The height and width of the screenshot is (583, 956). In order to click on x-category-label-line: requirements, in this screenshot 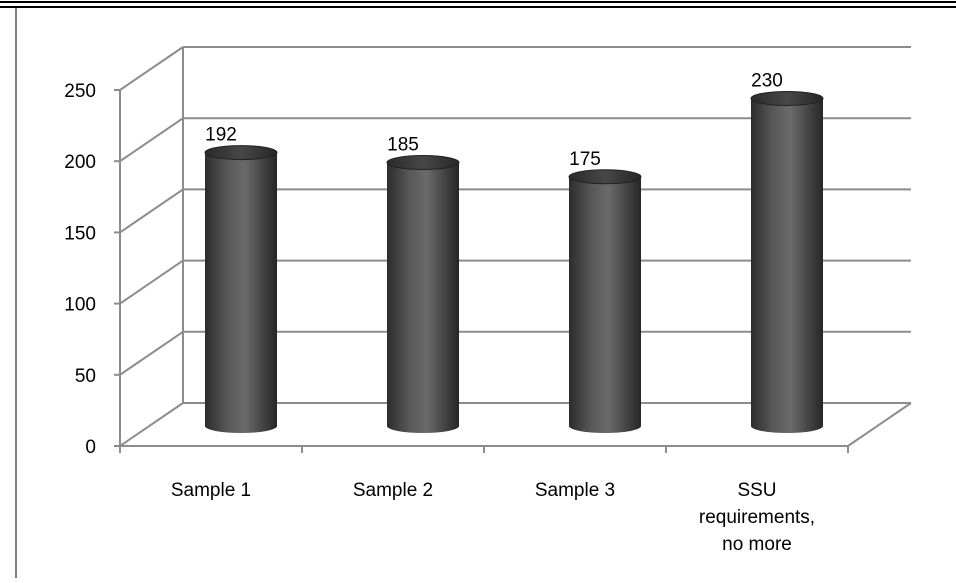, I will do `click(757, 517)`.